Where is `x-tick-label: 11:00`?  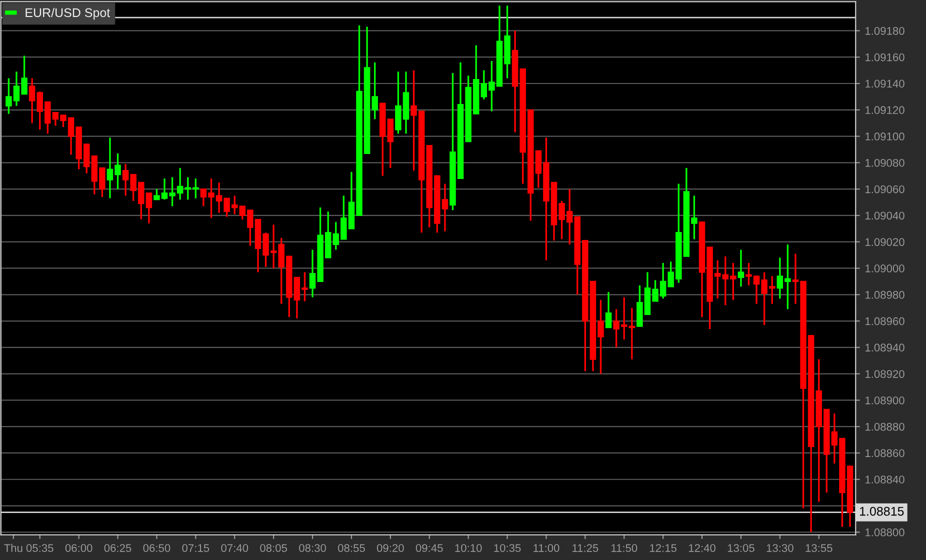
x-tick-label: 11:00 is located at coordinates (547, 548).